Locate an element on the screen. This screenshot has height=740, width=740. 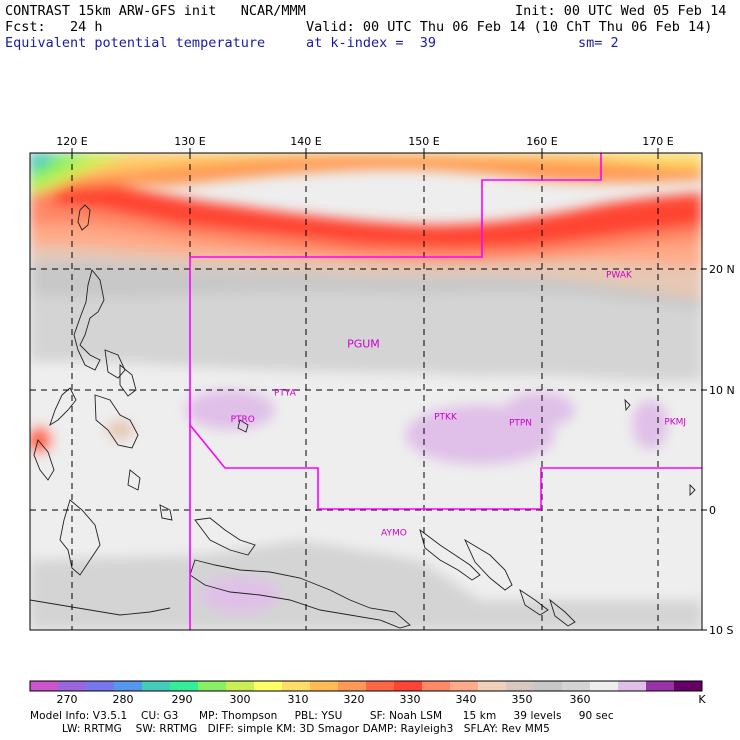
lon-label-120: 120 E is located at coordinates (71, 141).